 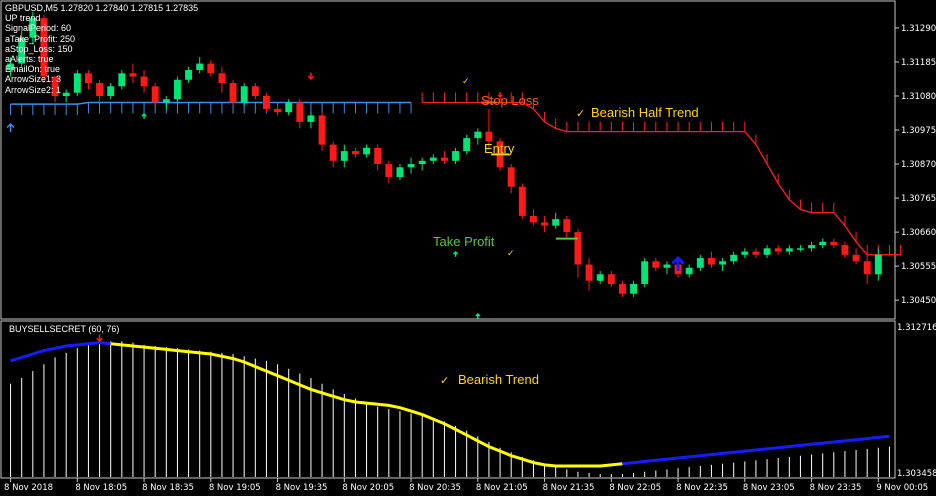 I want to click on check-icon: ✓, so click(x=444, y=380).